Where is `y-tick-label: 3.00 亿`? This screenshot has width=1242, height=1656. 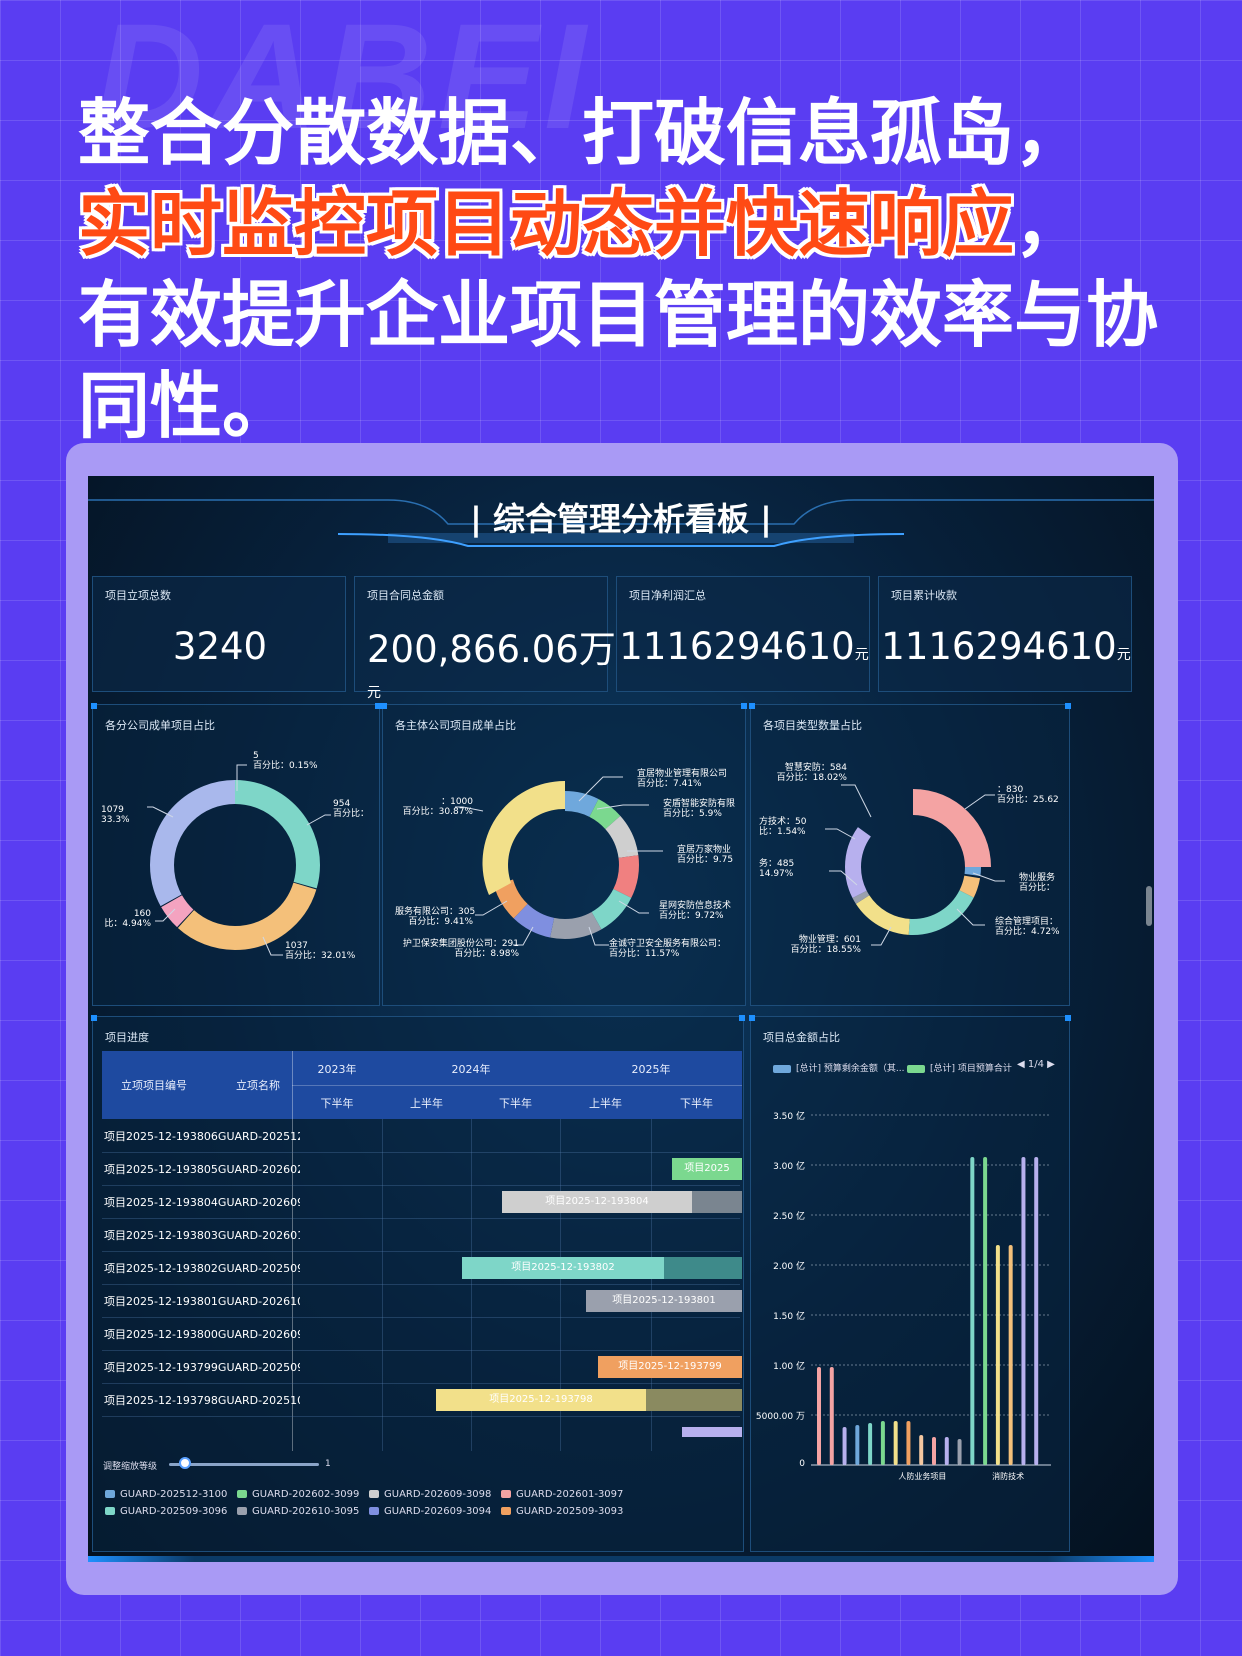 y-tick-label: 3.00 亿 is located at coordinates (789, 1167).